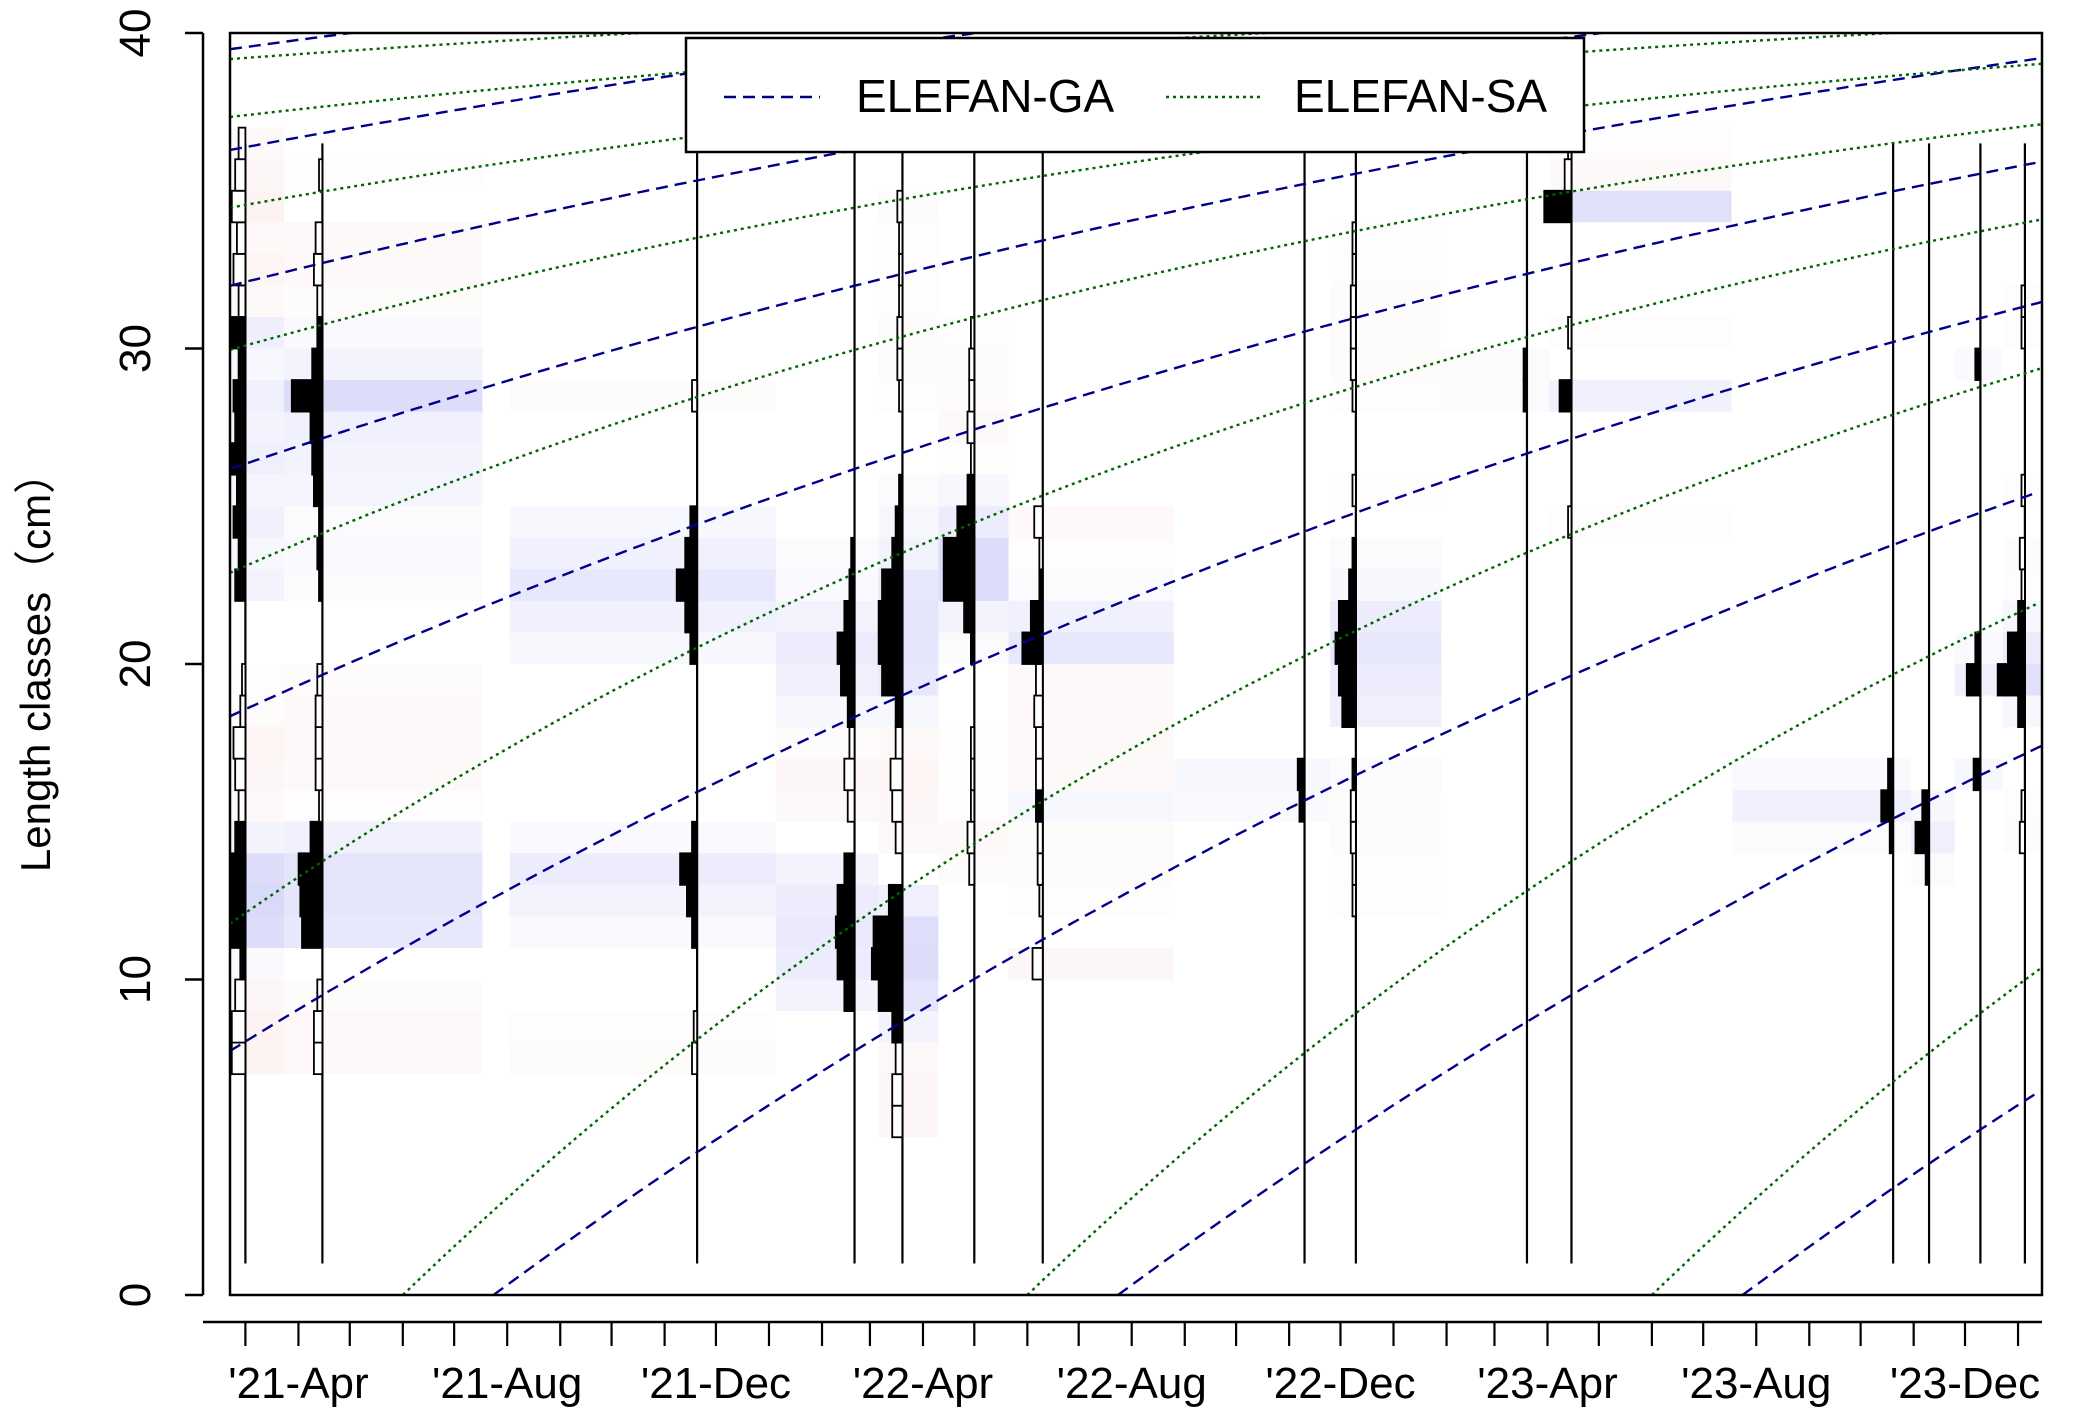 Image resolution: width=2076 pixels, height=1424 pixels. I want to click on growth-curve-sa, so click(760, 76).